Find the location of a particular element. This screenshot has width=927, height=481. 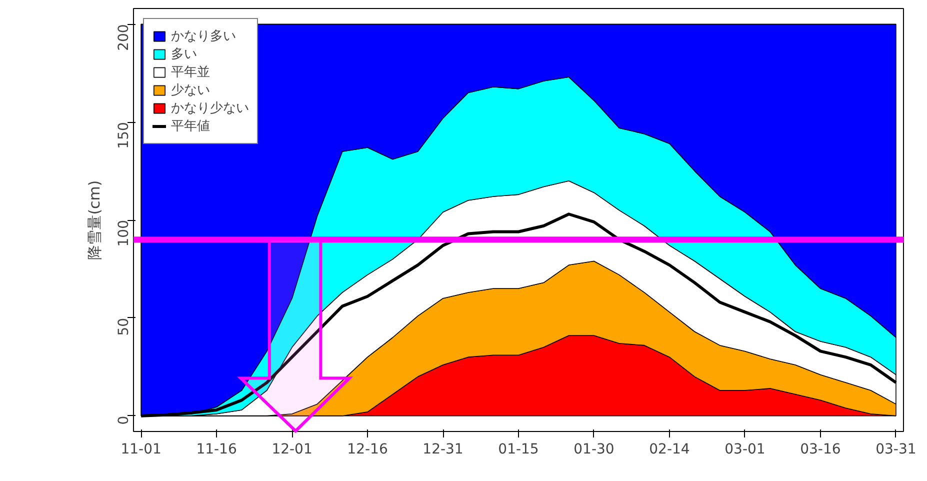

y-tick-label: 150 is located at coordinates (124, 135).